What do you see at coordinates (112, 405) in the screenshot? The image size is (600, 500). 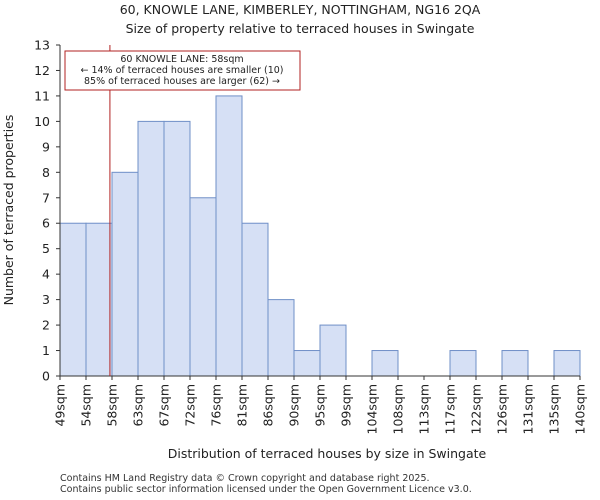 I see `x-tick-label: 58sqm` at bounding box center [112, 405].